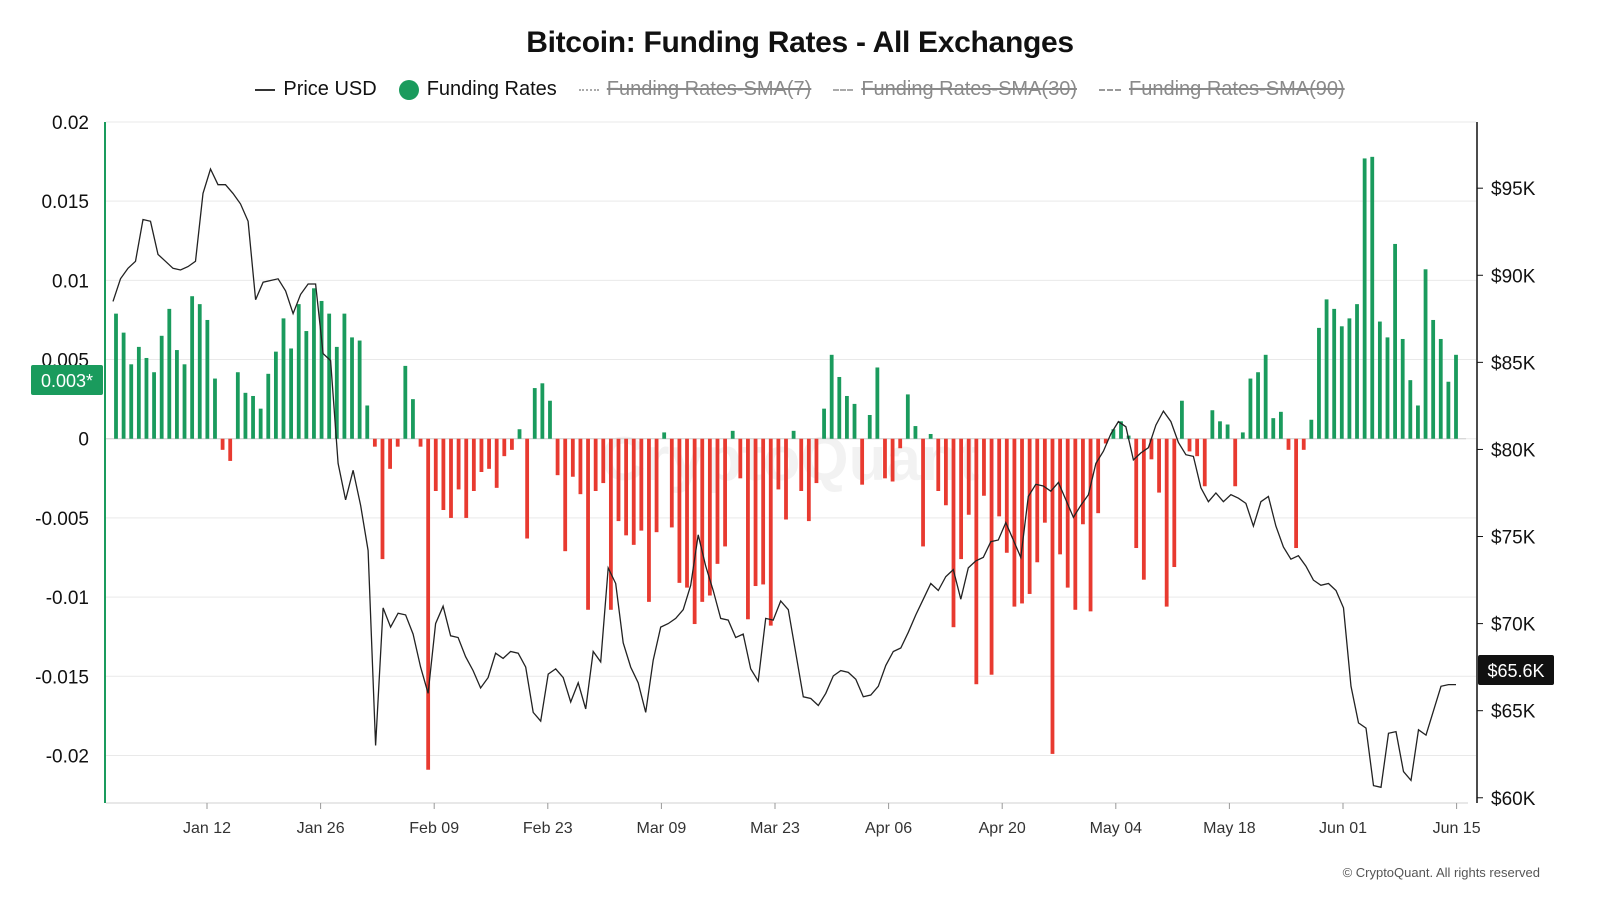 The height and width of the screenshot is (900, 1600). Describe the element at coordinates (588, 89) in the screenshot. I see `dotted-line-swatch-icon` at that location.